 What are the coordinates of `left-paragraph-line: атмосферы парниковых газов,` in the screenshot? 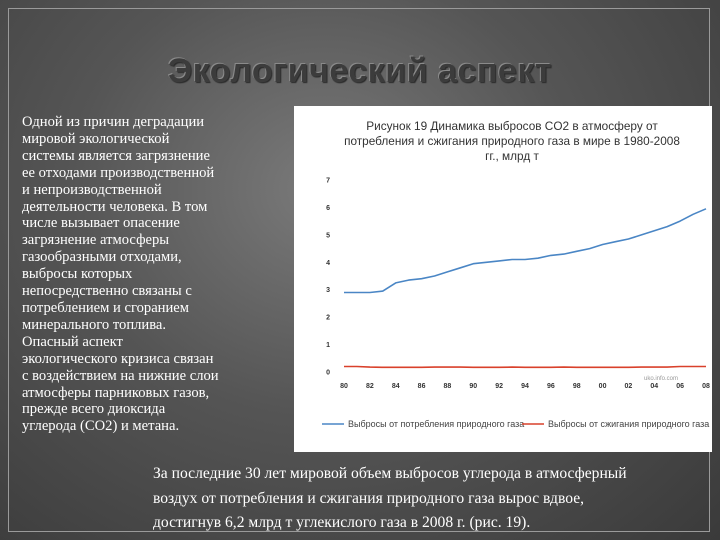 It's located at (116, 392).